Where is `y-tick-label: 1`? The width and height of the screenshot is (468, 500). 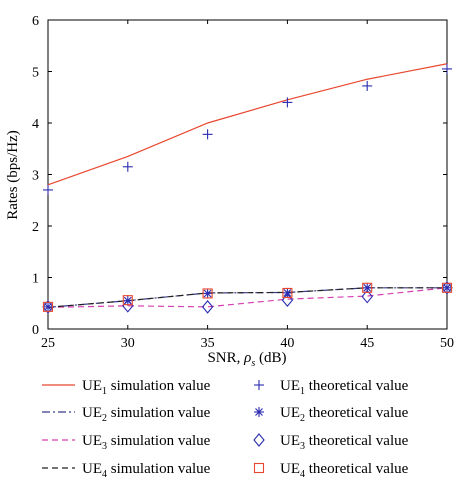
y-tick-label: 1 is located at coordinates (35, 279).